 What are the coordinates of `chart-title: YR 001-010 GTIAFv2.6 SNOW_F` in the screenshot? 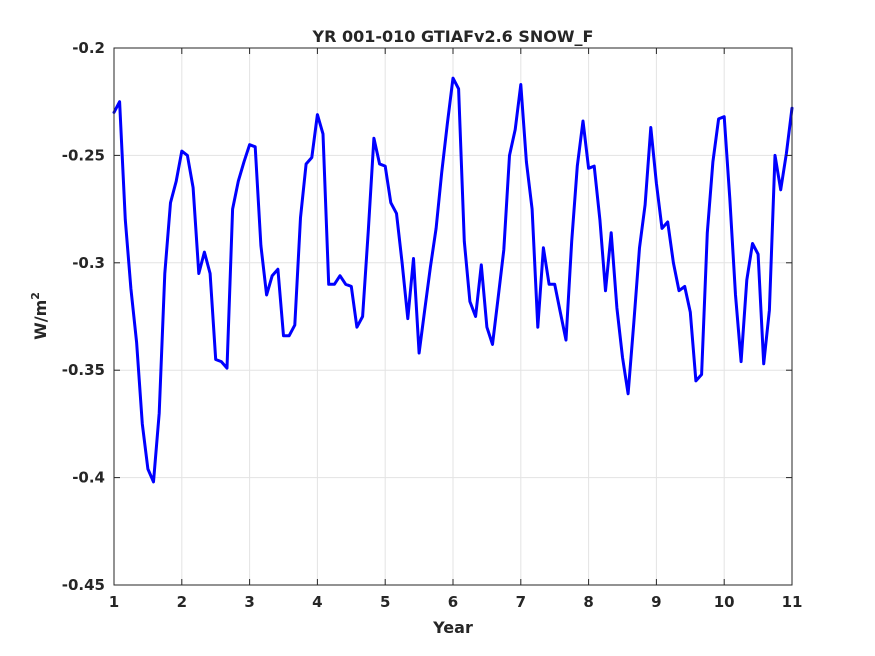 It's located at (453, 36).